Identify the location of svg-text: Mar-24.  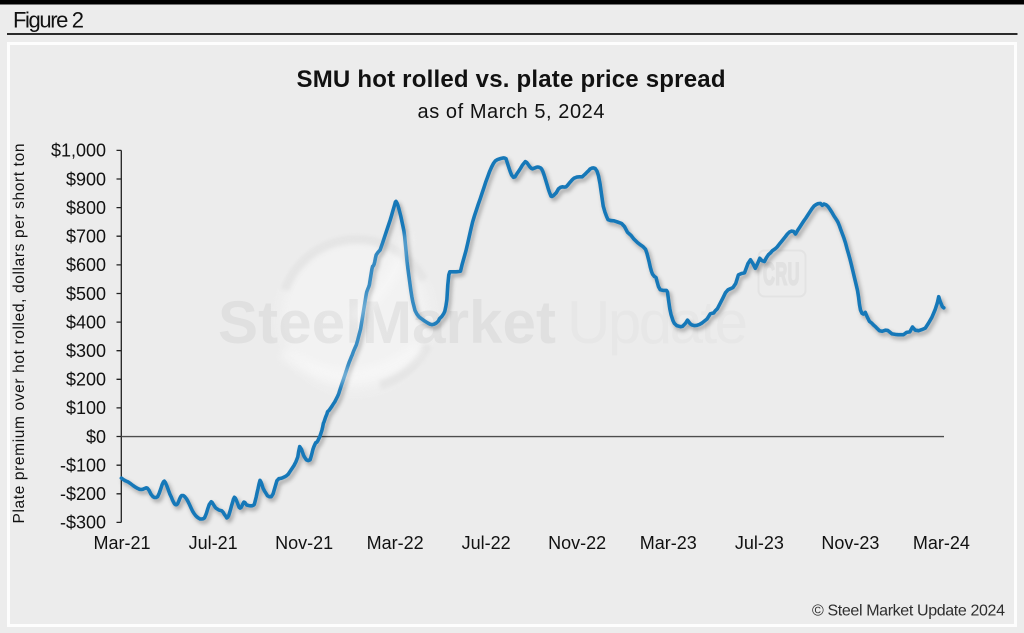
(941, 543).